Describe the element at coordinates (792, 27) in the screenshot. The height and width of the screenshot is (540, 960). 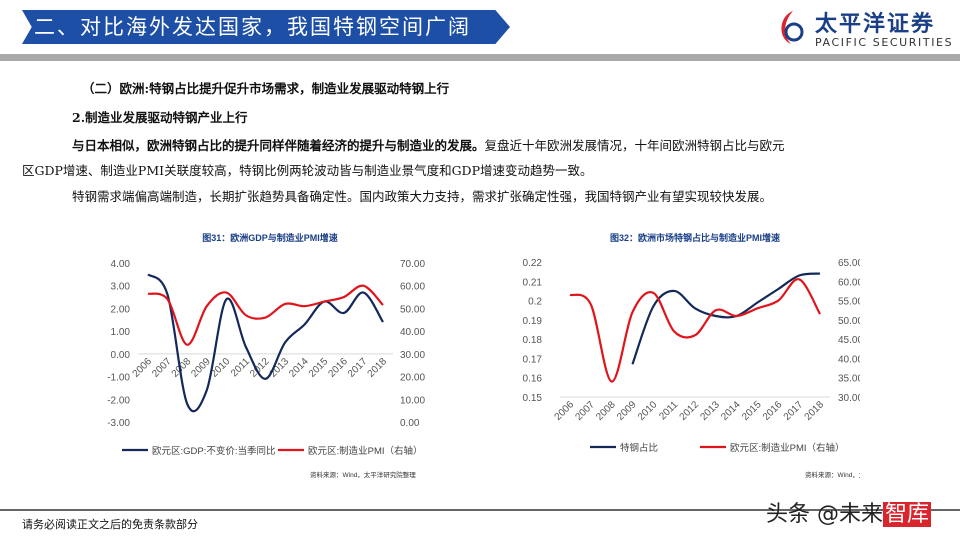
I see `logo-icon` at that location.